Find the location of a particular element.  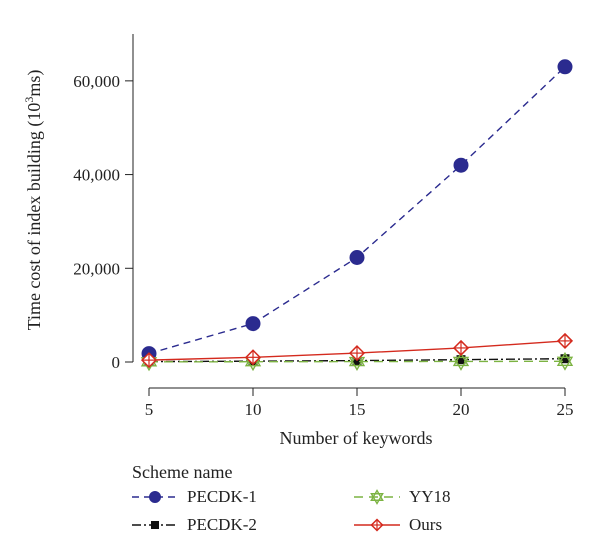

y-axis-title-exponent: 3 is located at coordinates (29, 100).